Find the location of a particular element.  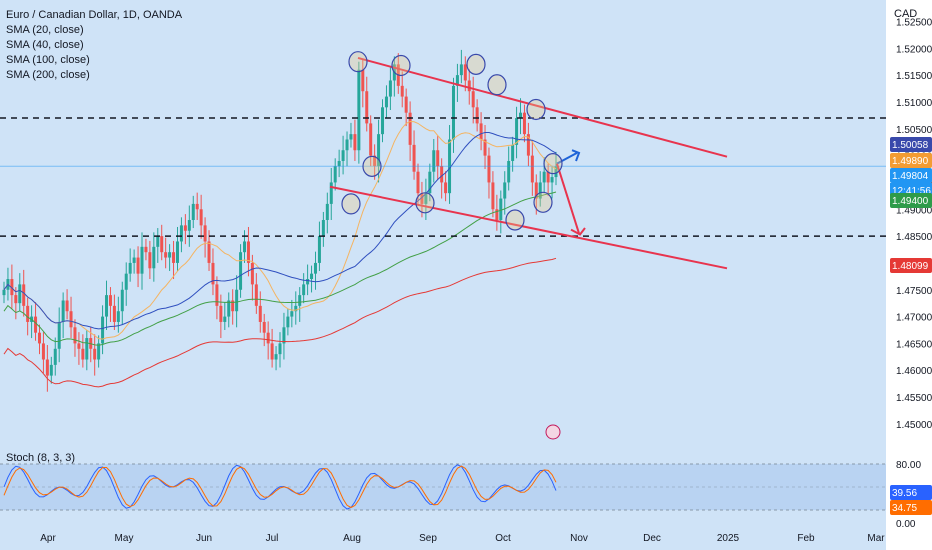

bullish-arrow-head is located at coordinates (576, 155).